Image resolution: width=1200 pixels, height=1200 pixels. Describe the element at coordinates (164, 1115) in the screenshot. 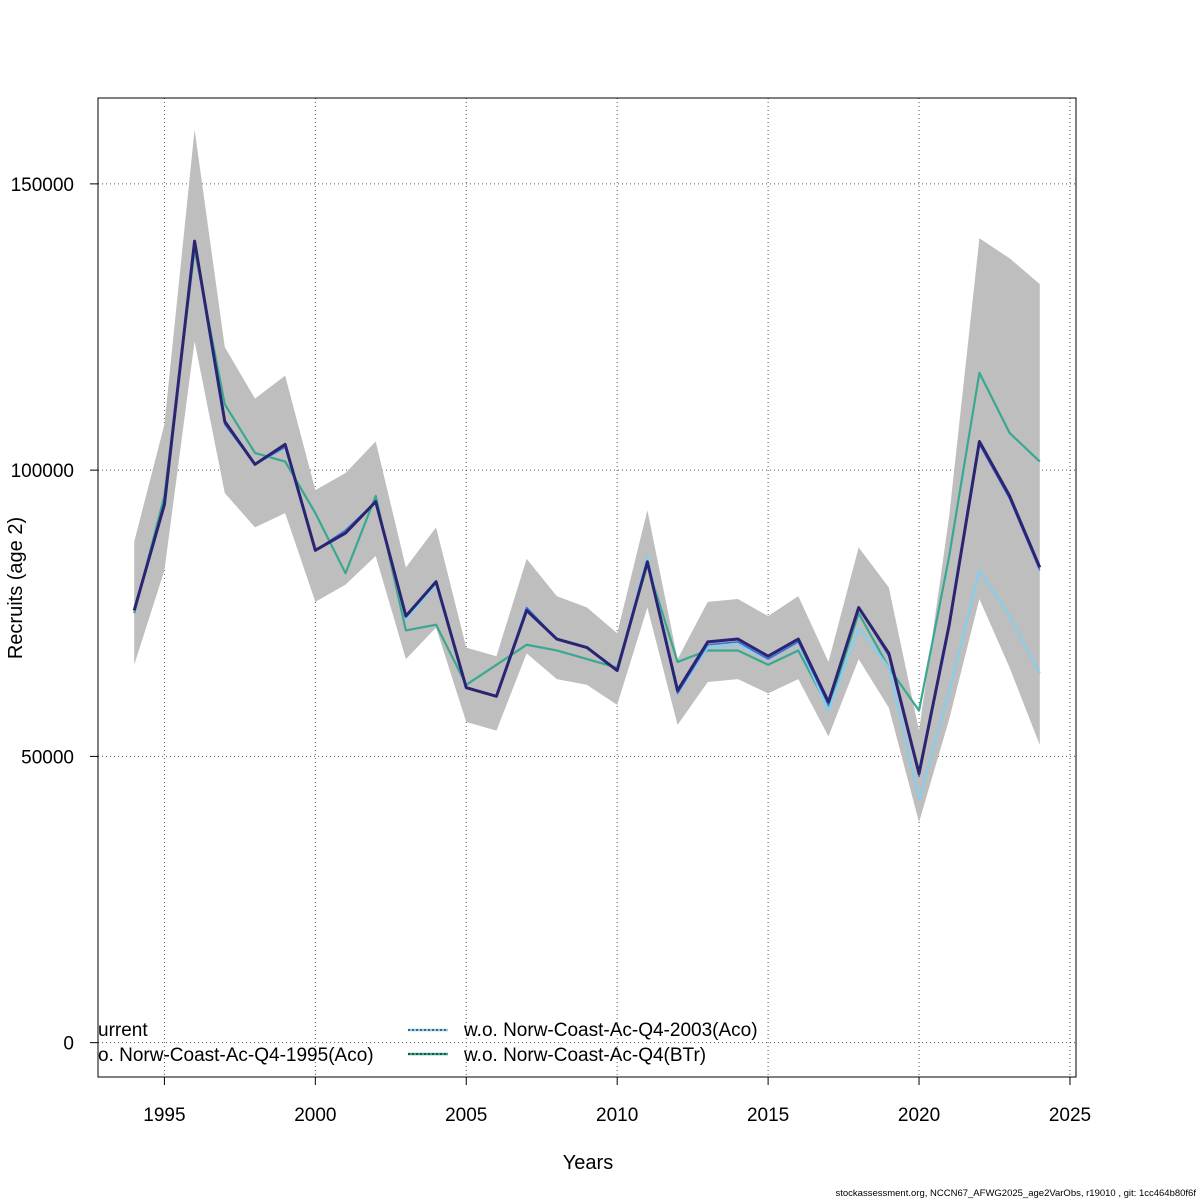

I see `x-tick-label: 1995` at that location.